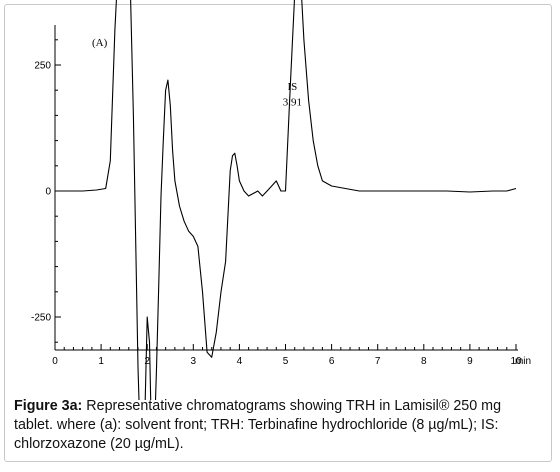 This screenshot has height=472, width=560. Describe the element at coordinates (100, 43) in the screenshot. I see `panel-label: (A)` at that location.